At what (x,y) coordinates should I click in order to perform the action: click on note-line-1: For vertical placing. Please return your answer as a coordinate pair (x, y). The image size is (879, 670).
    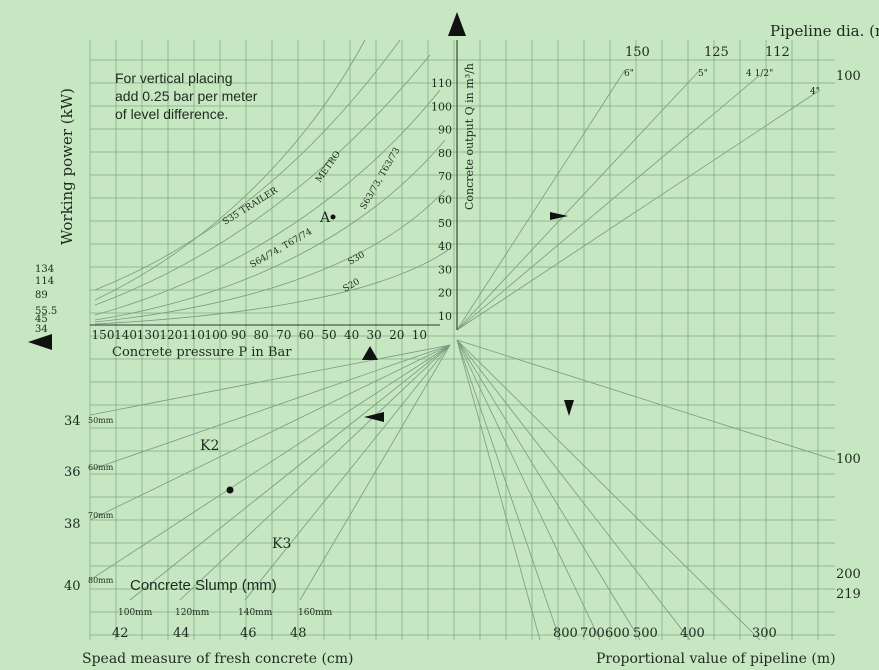
    Looking at the image, I should click on (174, 78).